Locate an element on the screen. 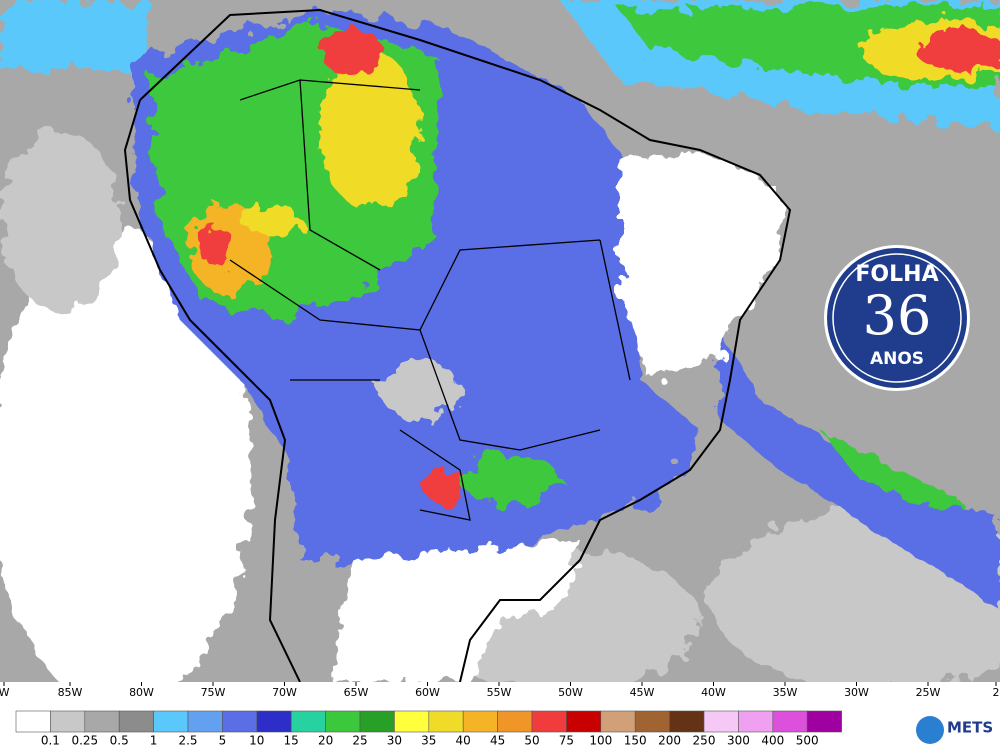 Image resolution: width=1000 pixels, height=754 pixels. legend-label: 150 is located at coordinates (635, 741).